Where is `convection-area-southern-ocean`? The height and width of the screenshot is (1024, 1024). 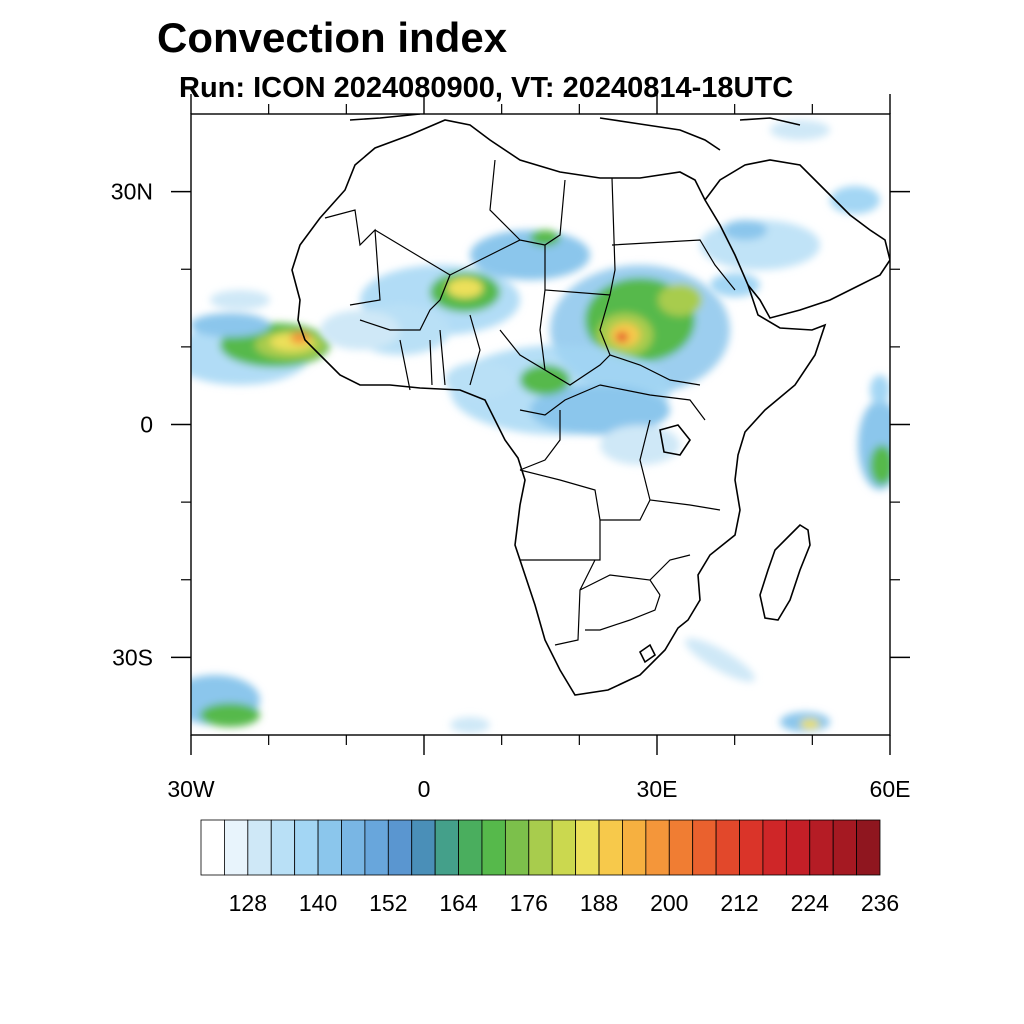
convection-area-southern-ocean is located at coordinates (510, 685).